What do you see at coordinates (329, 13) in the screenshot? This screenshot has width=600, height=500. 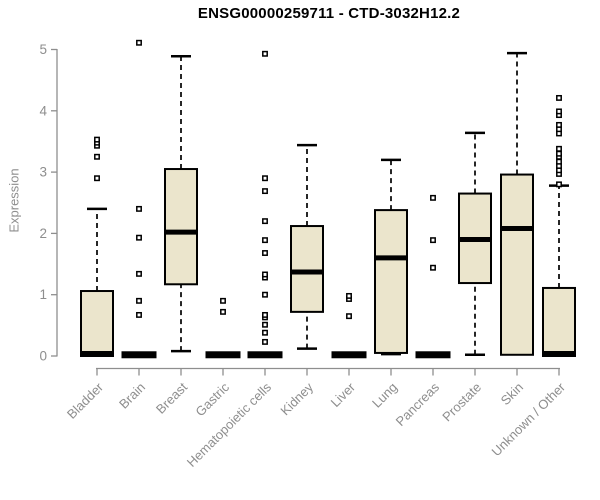 I see `chart-title: ENSG00000259711 - CTD-3032H12.2` at bounding box center [329, 13].